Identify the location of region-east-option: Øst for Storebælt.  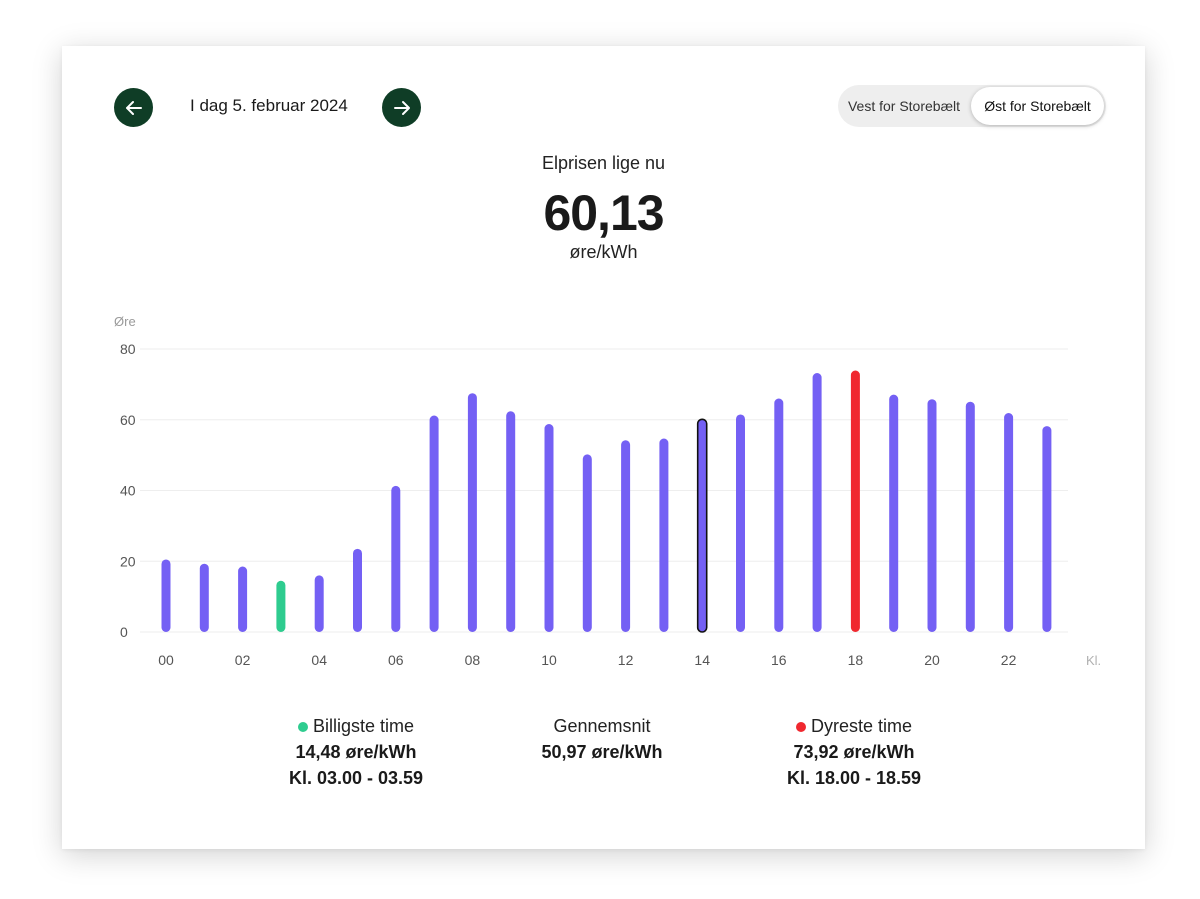
(1037, 106).